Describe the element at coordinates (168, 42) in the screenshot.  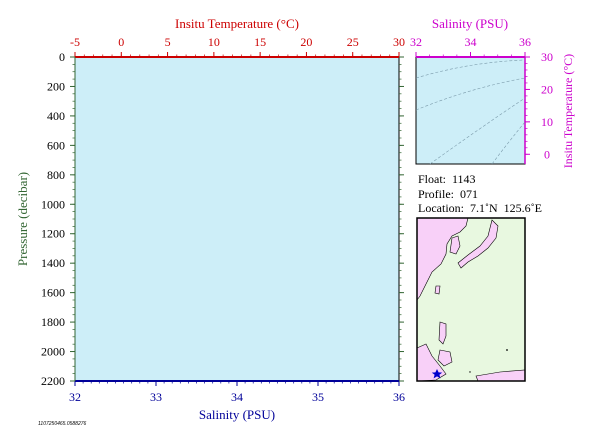
I see `temperature-tick-label: 5` at that location.